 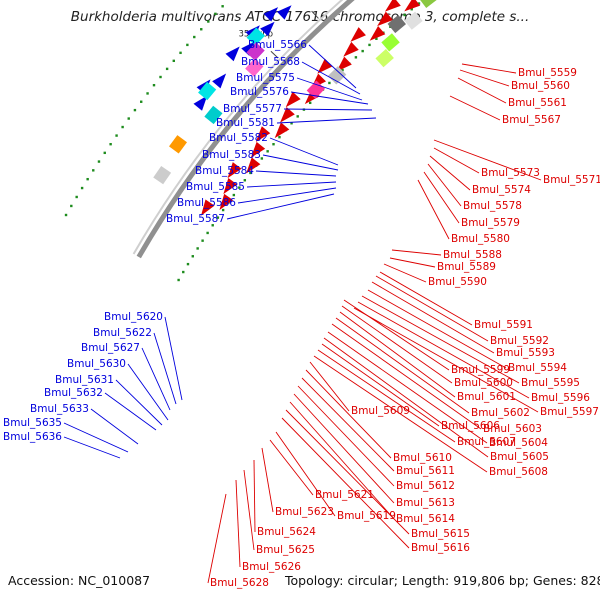 I want to click on reverse-gene-label: Bmul_5589, so click(x=466, y=267).